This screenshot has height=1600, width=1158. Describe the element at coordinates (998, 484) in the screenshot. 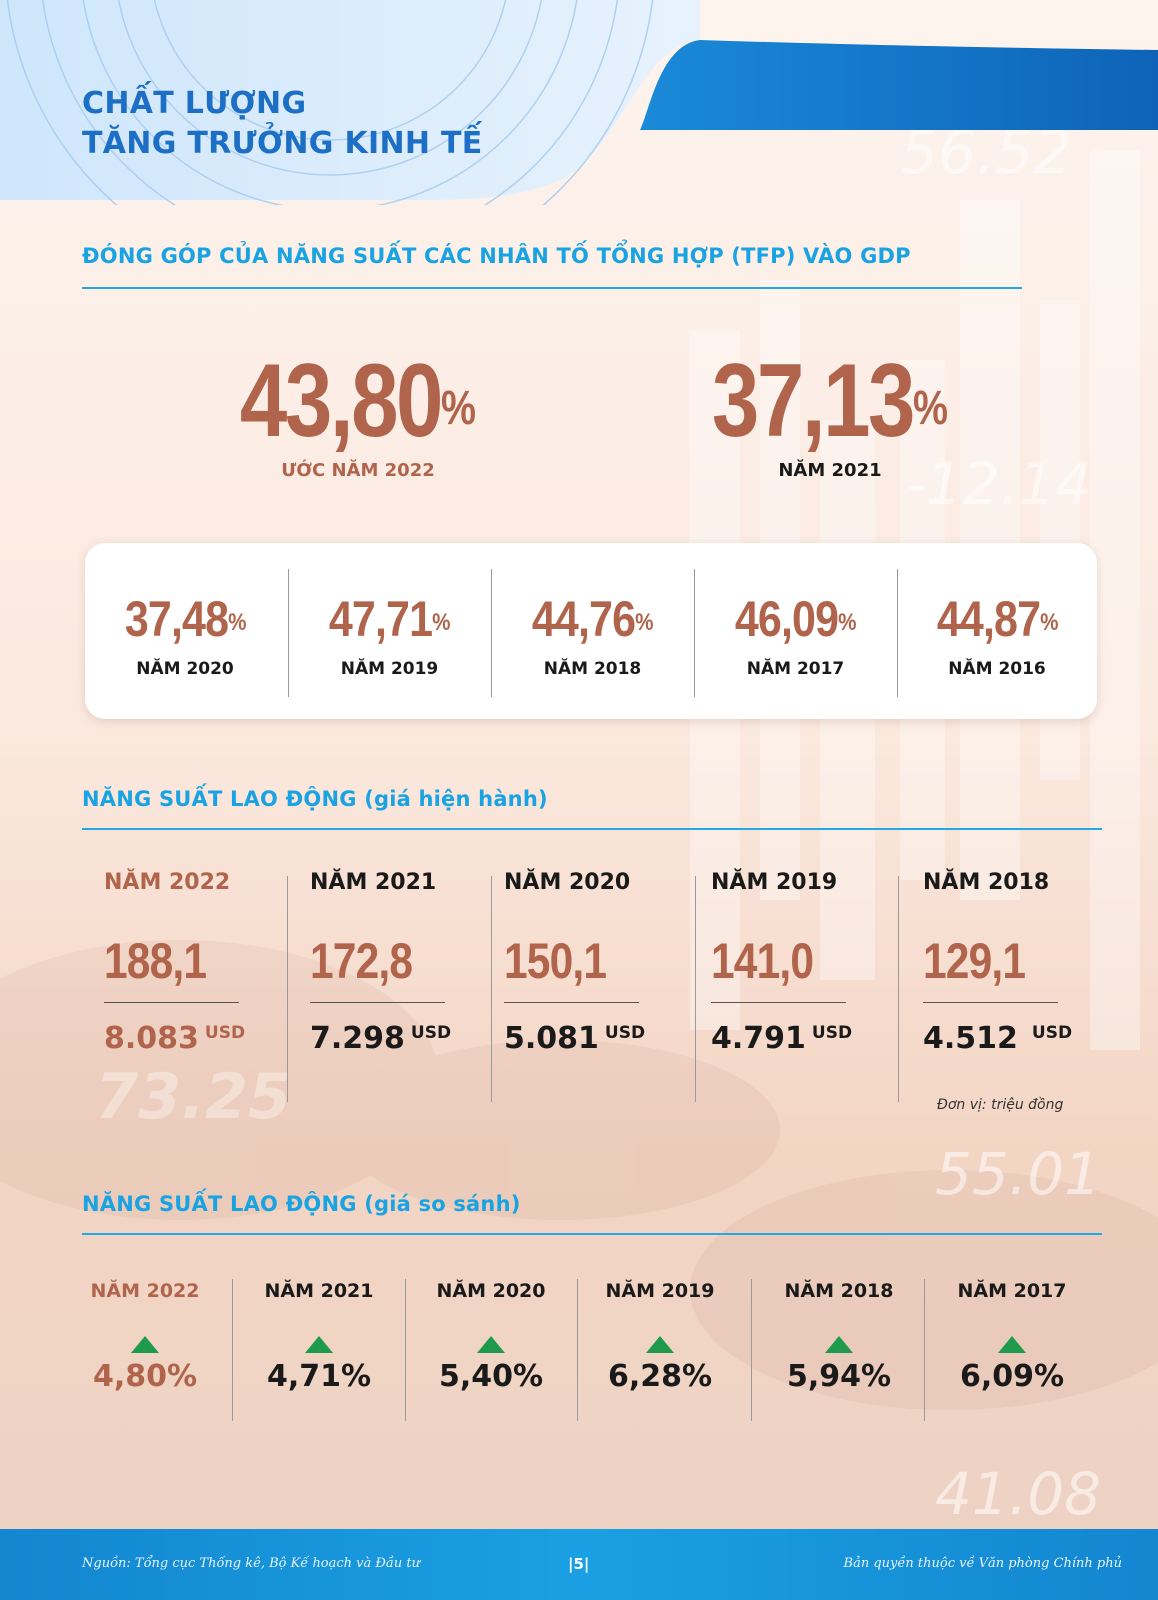

I see `background-number: -12.14` at that location.